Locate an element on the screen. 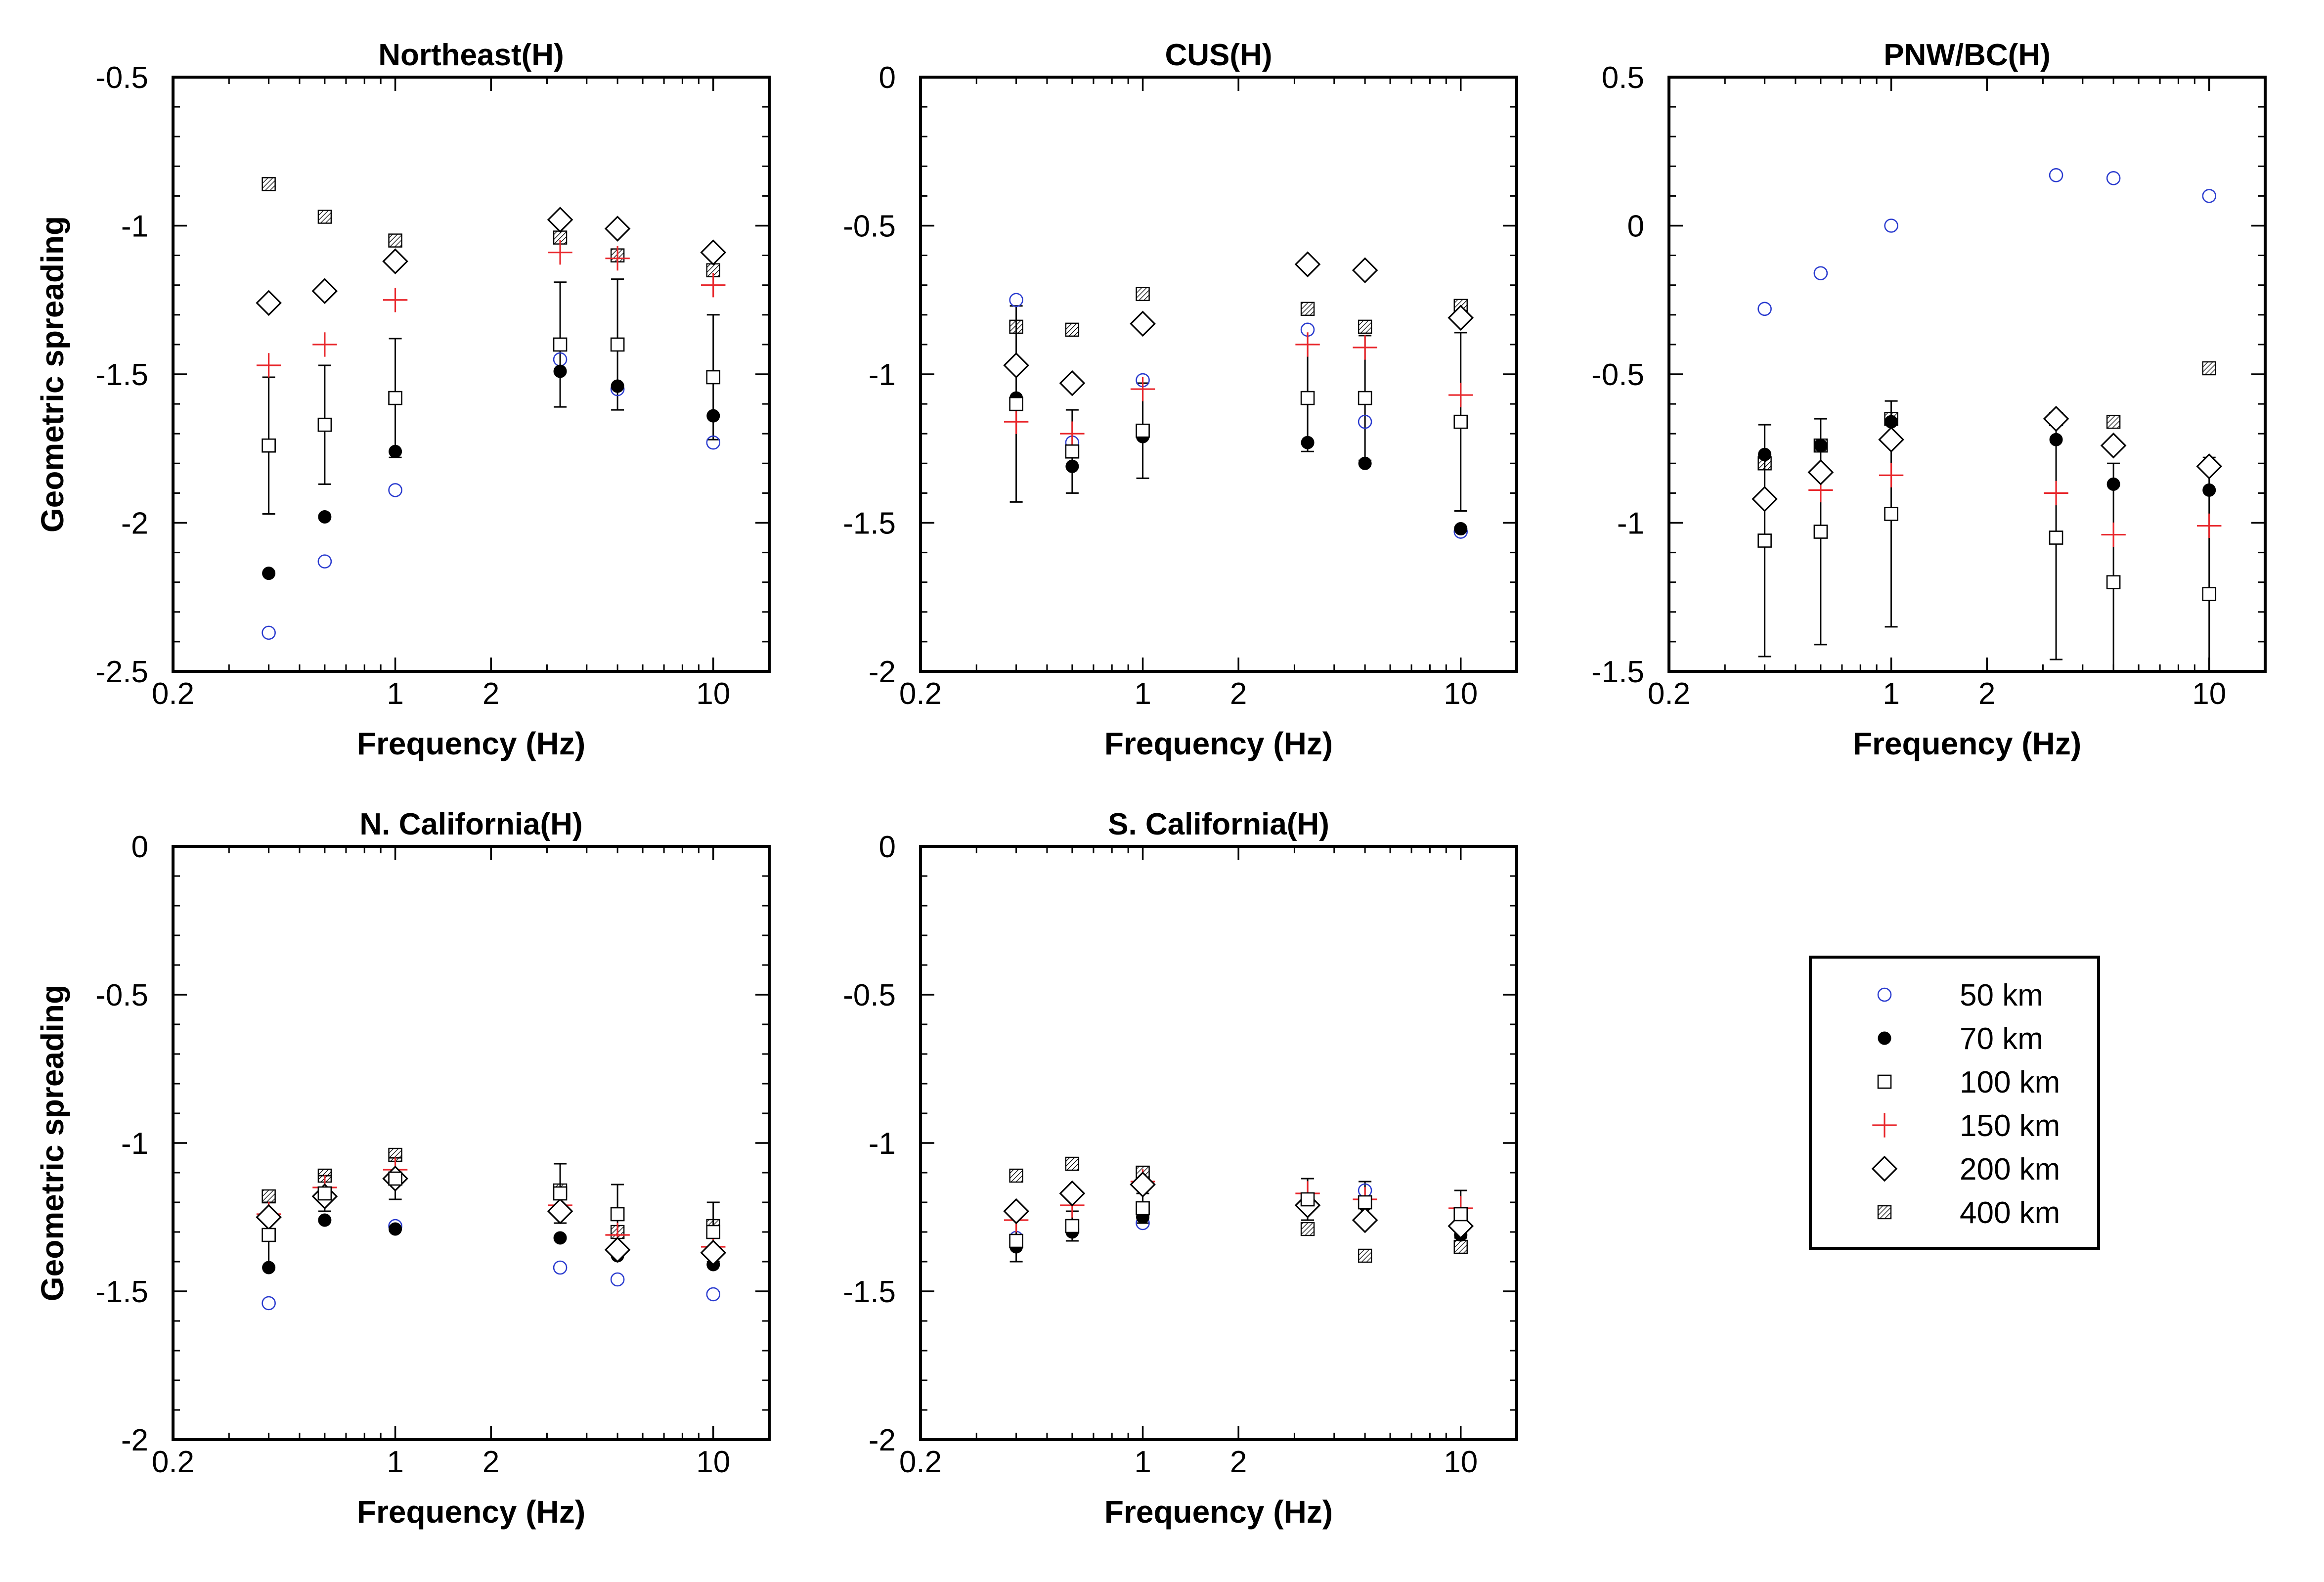 The height and width of the screenshot is (1582, 2324). legend-marker-400-km is located at coordinates (1884, 1212).